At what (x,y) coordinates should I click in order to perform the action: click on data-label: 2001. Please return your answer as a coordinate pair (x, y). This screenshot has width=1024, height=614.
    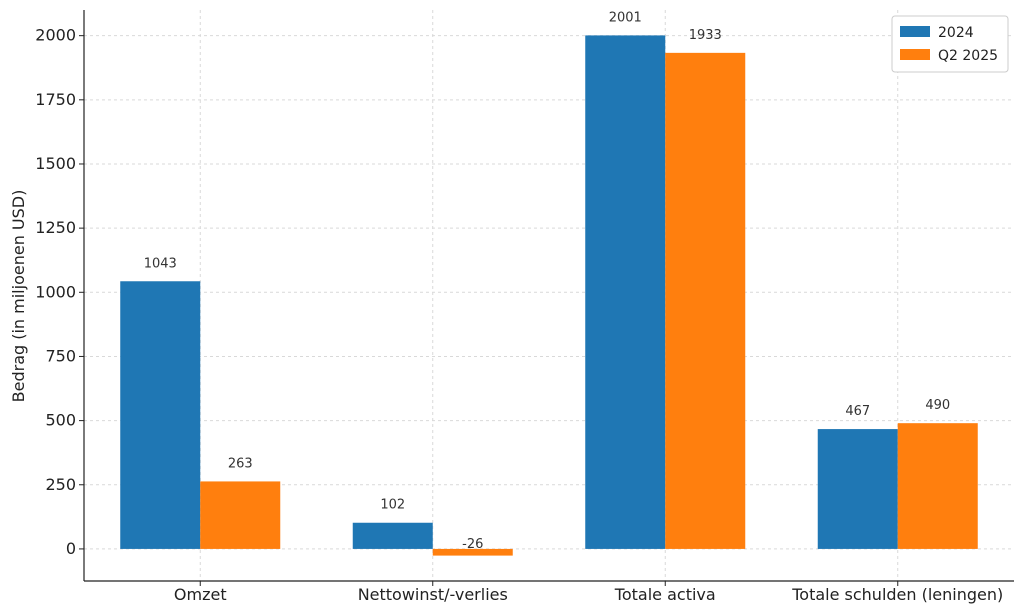
    Looking at the image, I should click on (625, 17).